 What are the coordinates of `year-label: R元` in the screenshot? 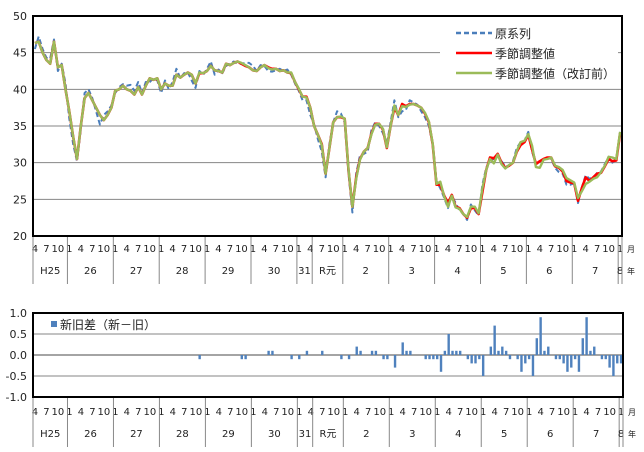 It's located at (327, 271).